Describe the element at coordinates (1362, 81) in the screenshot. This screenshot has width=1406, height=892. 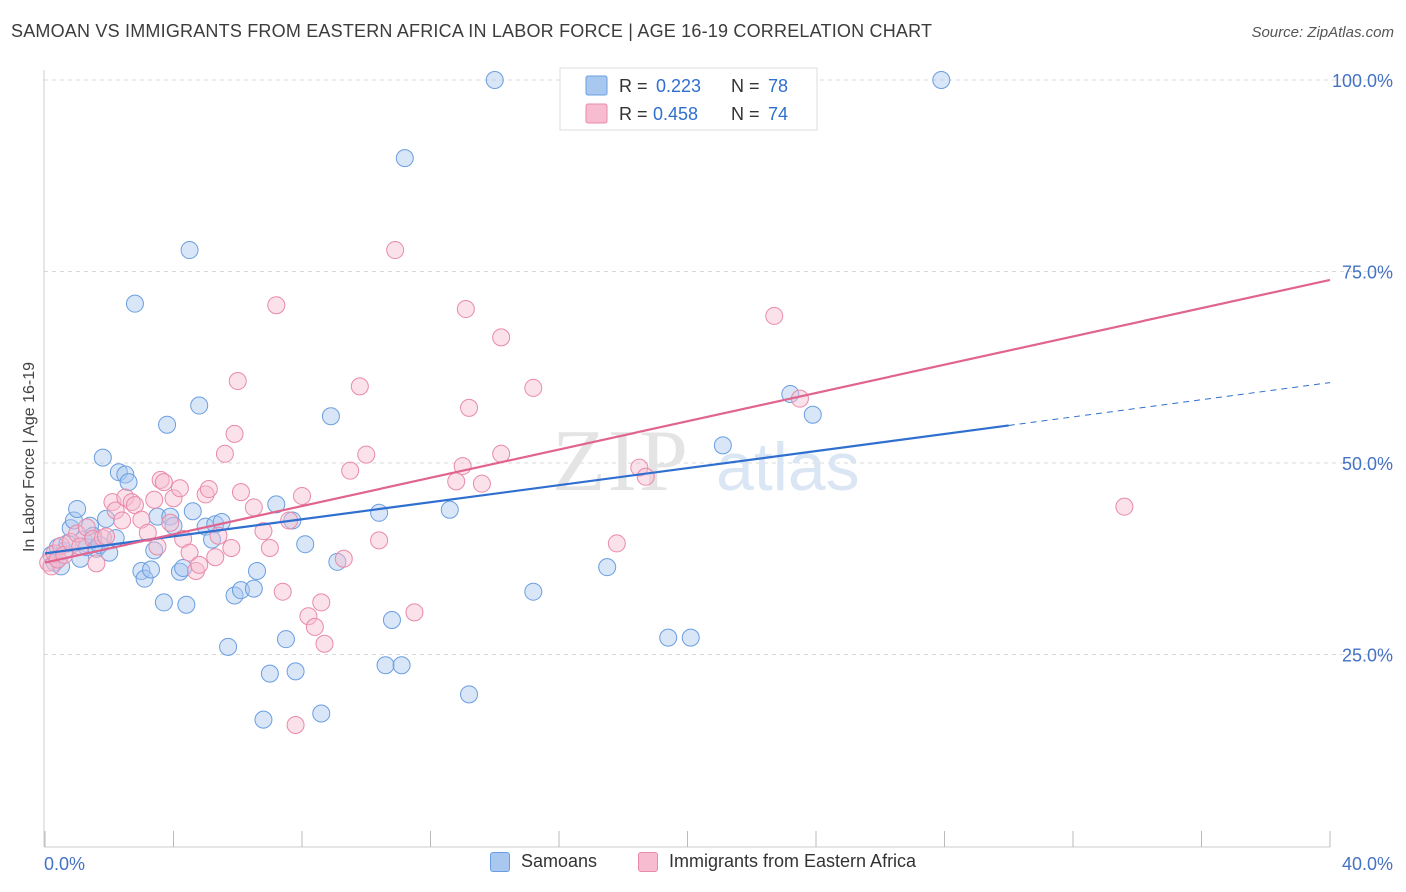
I see `y-tick-label: 100.0%` at that location.